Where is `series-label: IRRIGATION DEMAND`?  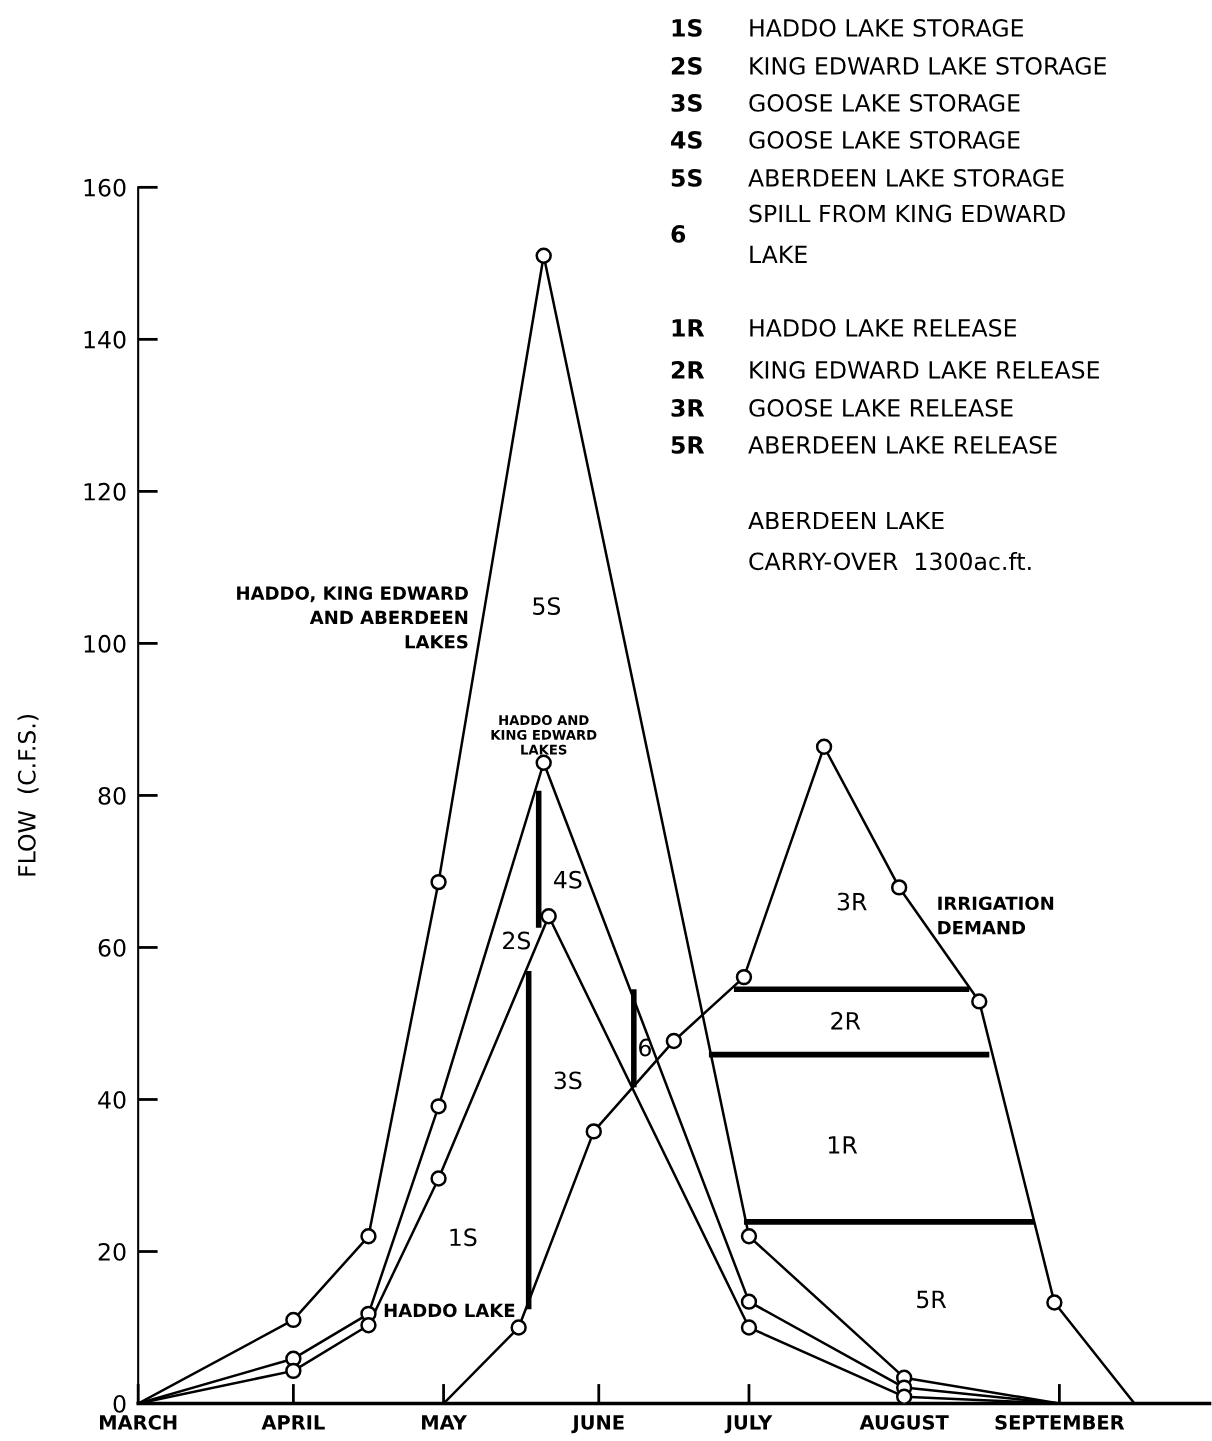 series-label: IRRIGATION DEMAND is located at coordinates (996, 915).